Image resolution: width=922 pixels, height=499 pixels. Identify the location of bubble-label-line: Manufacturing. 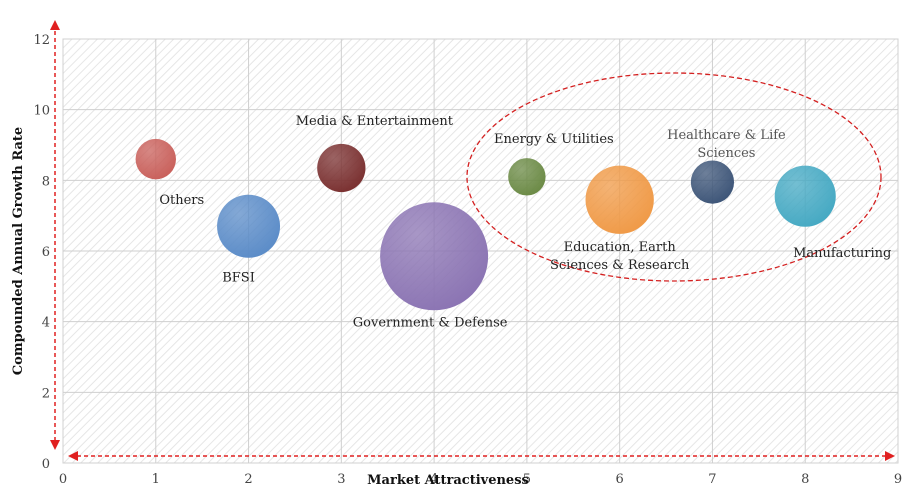
(842, 253).